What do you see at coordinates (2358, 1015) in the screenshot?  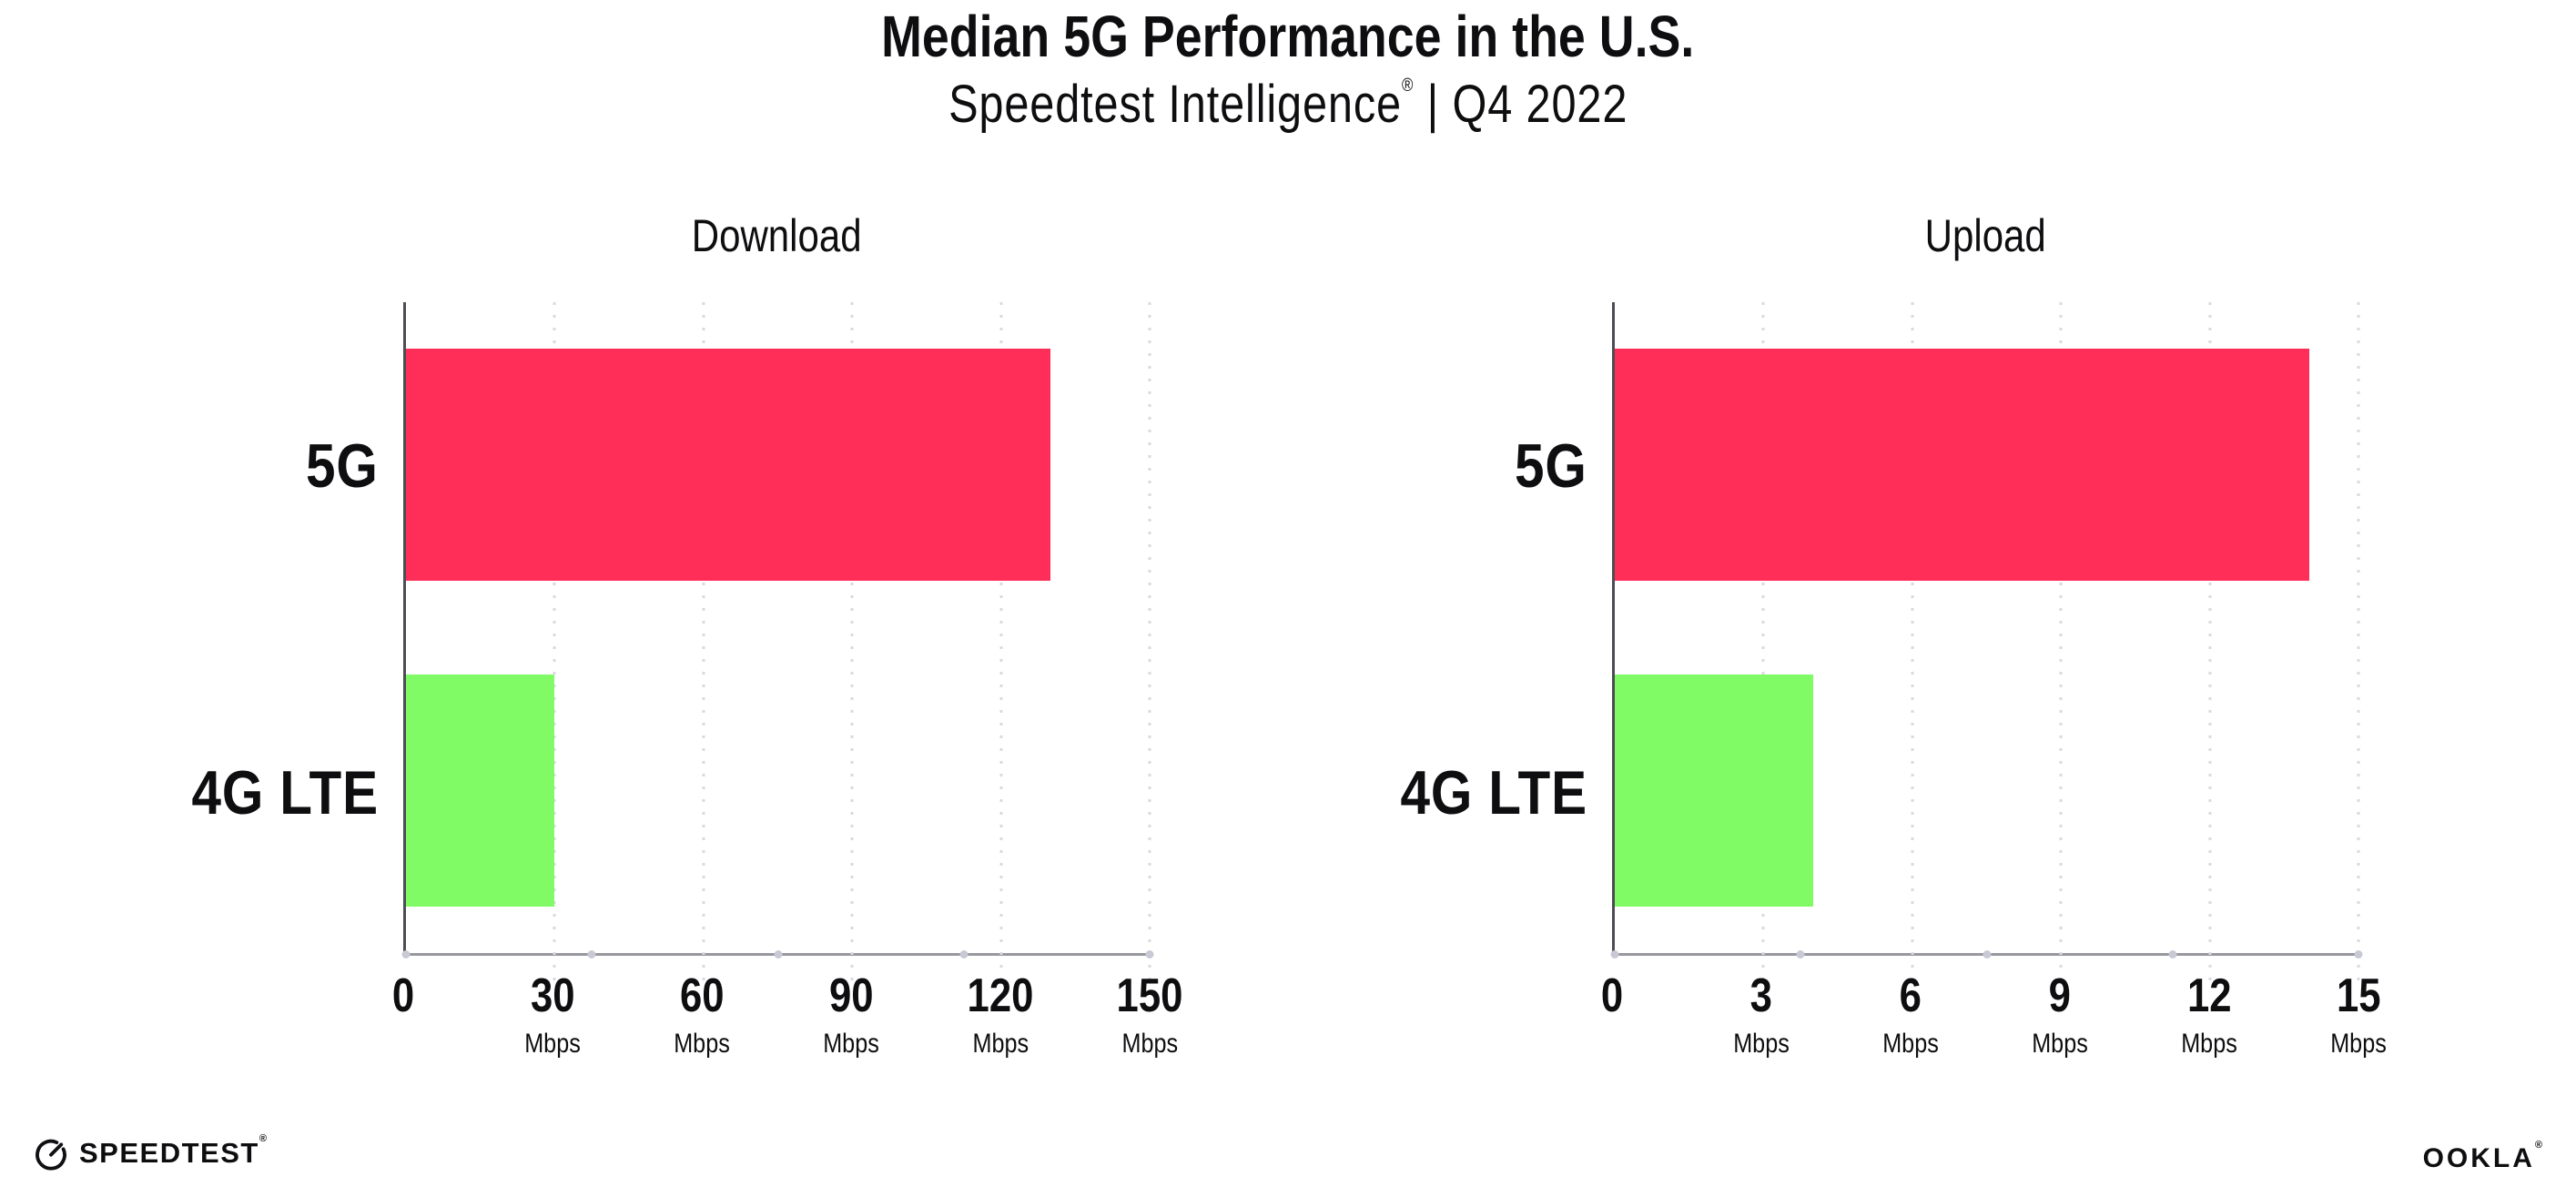 I see `x-tick-label: 15 Mbps` at bounding box center [2358, 1015].